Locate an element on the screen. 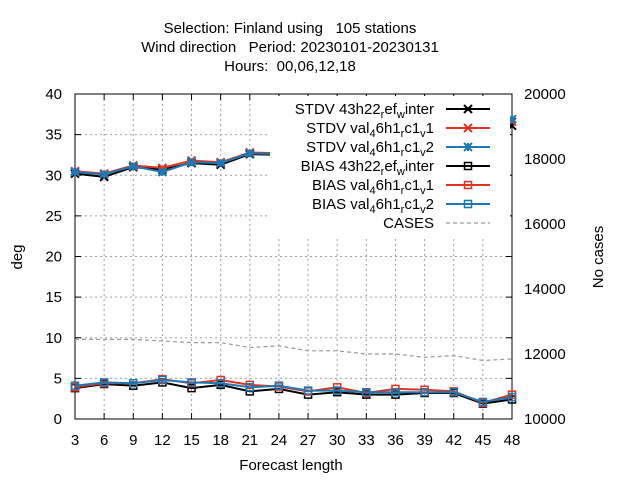 Image resolution: width=640 pixels, height=480 pixels. title-line: Hours: 00,06,12,18 is located at coordinates (290, 66).